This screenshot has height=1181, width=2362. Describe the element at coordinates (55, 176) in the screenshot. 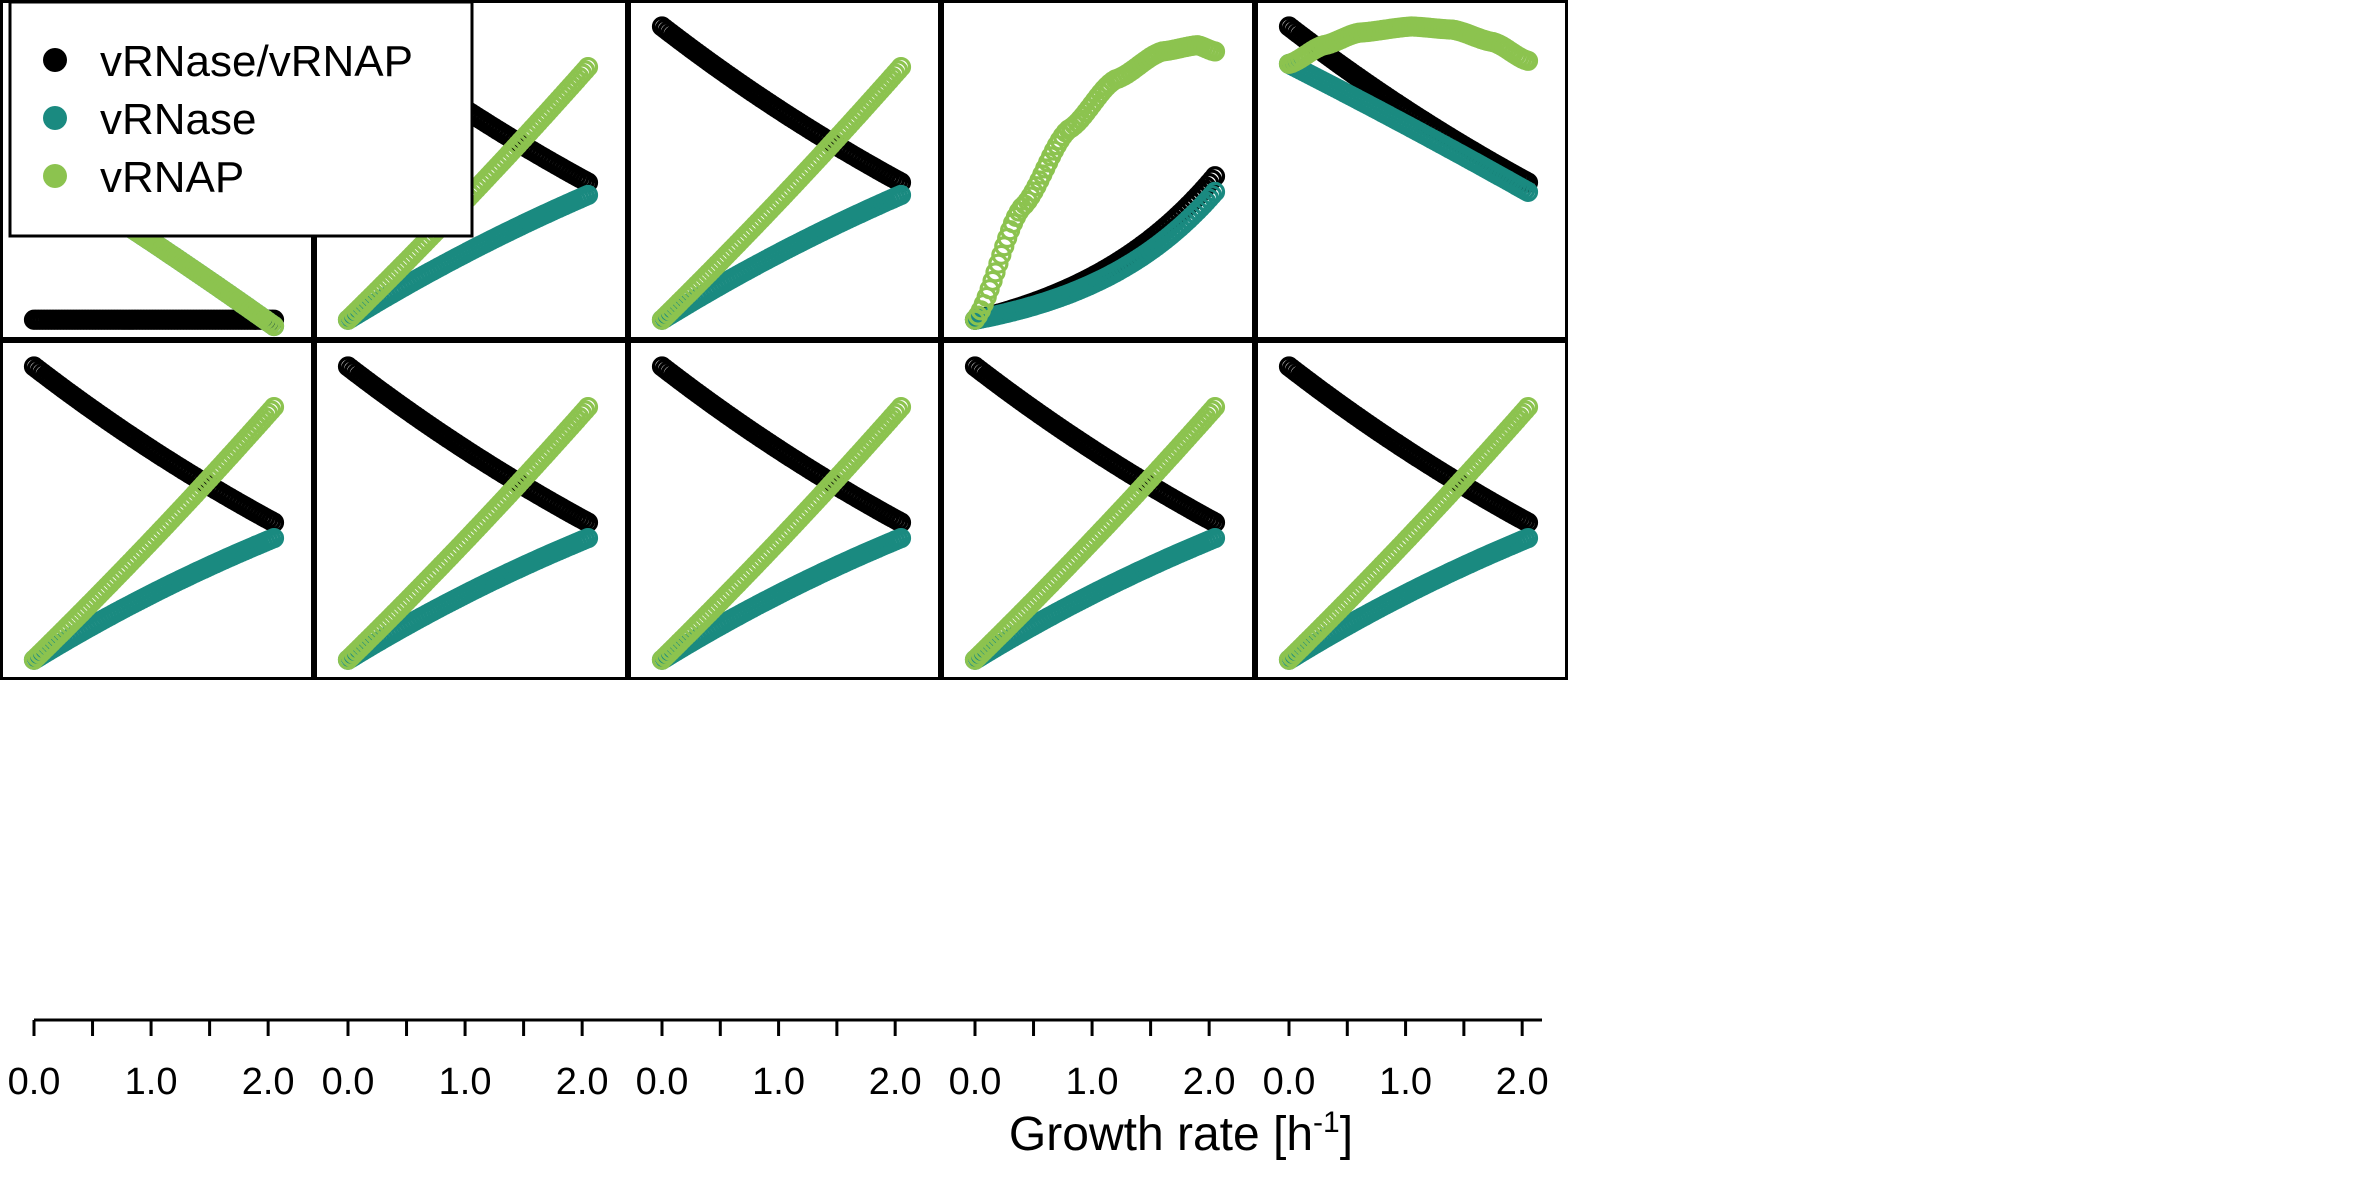

I see `legend-marker-vrnap` at that location.